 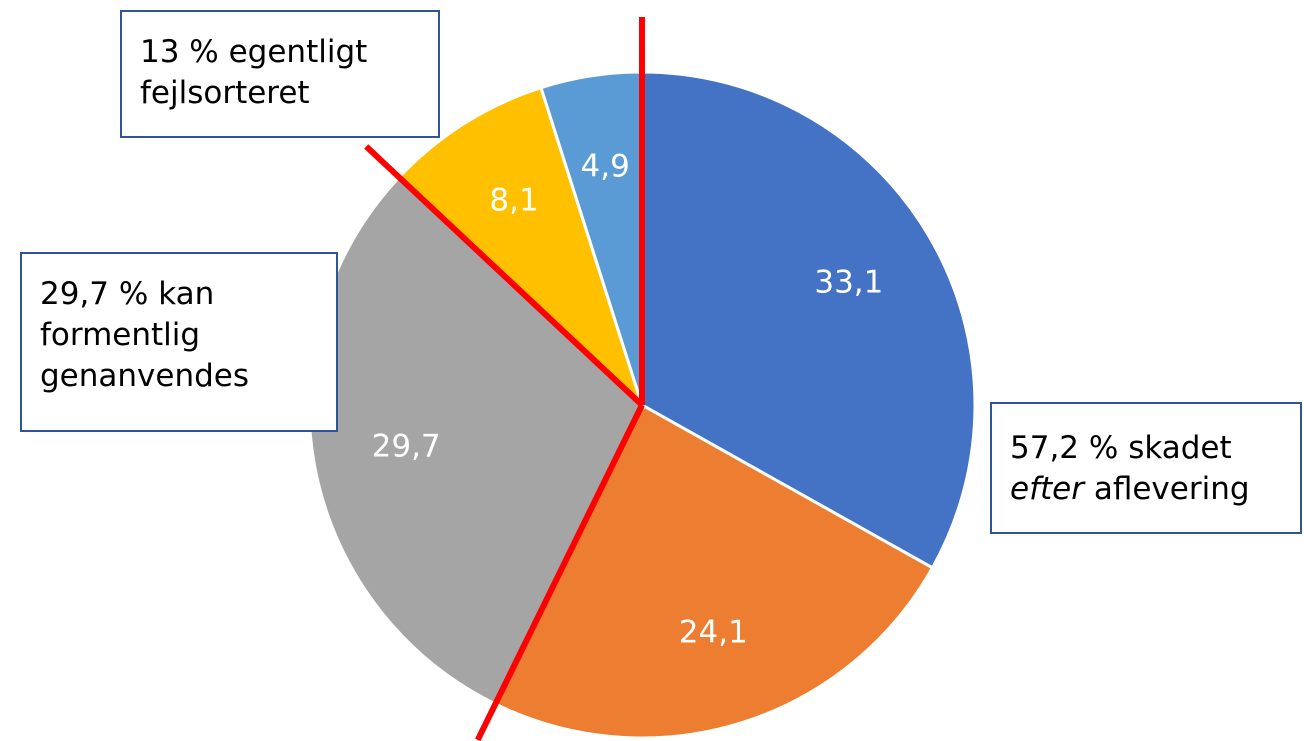 What do you see at coordinates (1121, 448) in the screenshot?
I see `callout-skadet-line-1: 57,2 % skadet` at bounding box center [1121, 448].